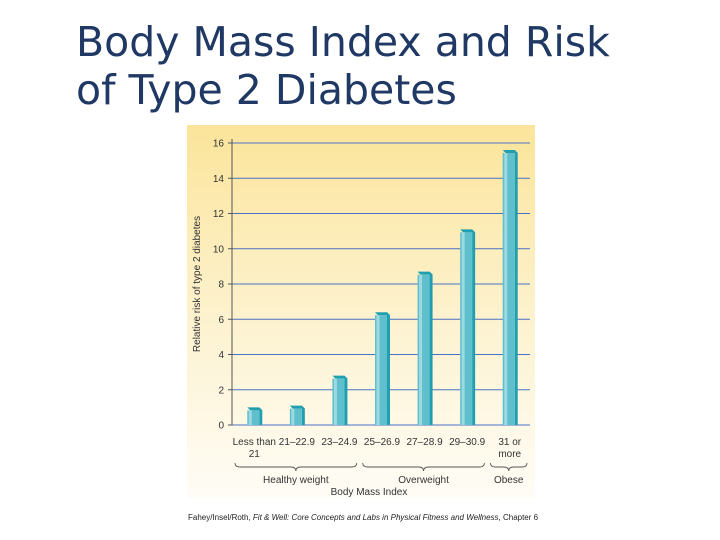  What do you see at coordinates (297, 442) in the screenshot?
I see `x-tick-label: 21–22.9` at bounding box center [297, 442].